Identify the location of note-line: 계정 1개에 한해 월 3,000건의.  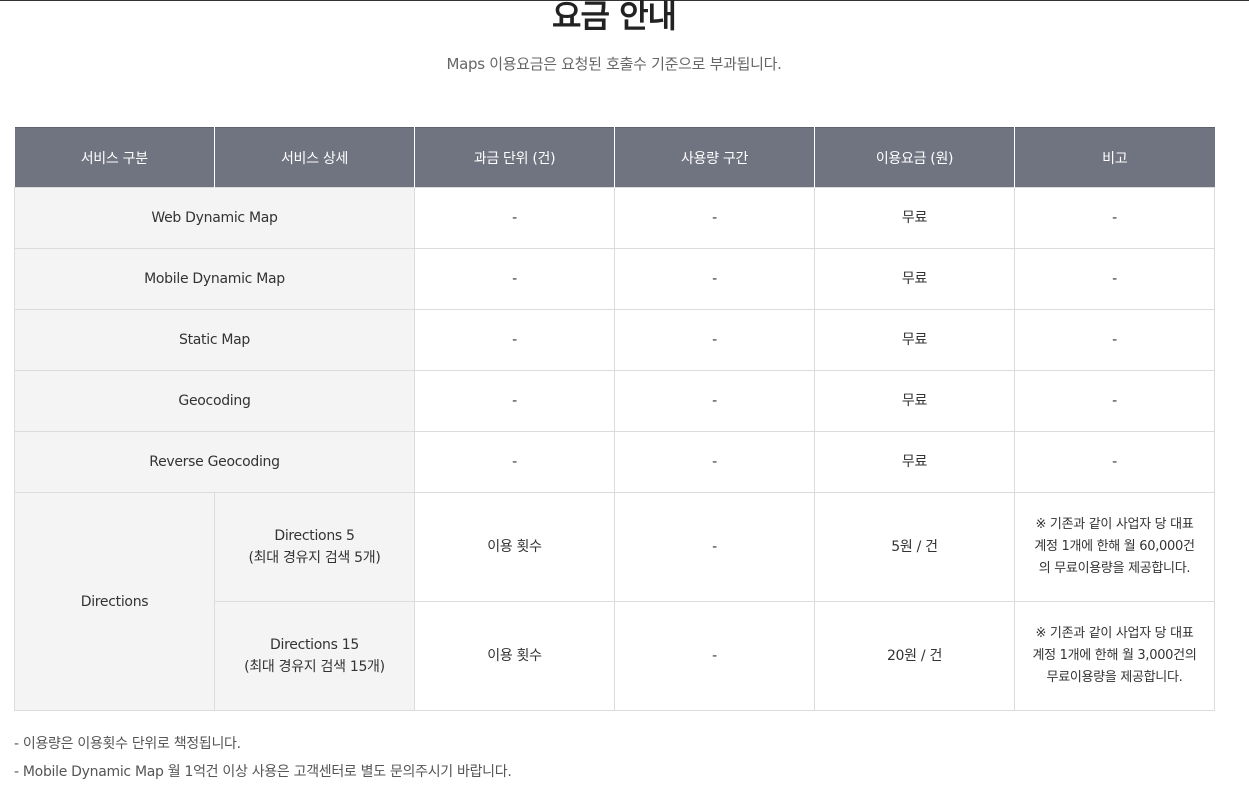
(1114, 655).